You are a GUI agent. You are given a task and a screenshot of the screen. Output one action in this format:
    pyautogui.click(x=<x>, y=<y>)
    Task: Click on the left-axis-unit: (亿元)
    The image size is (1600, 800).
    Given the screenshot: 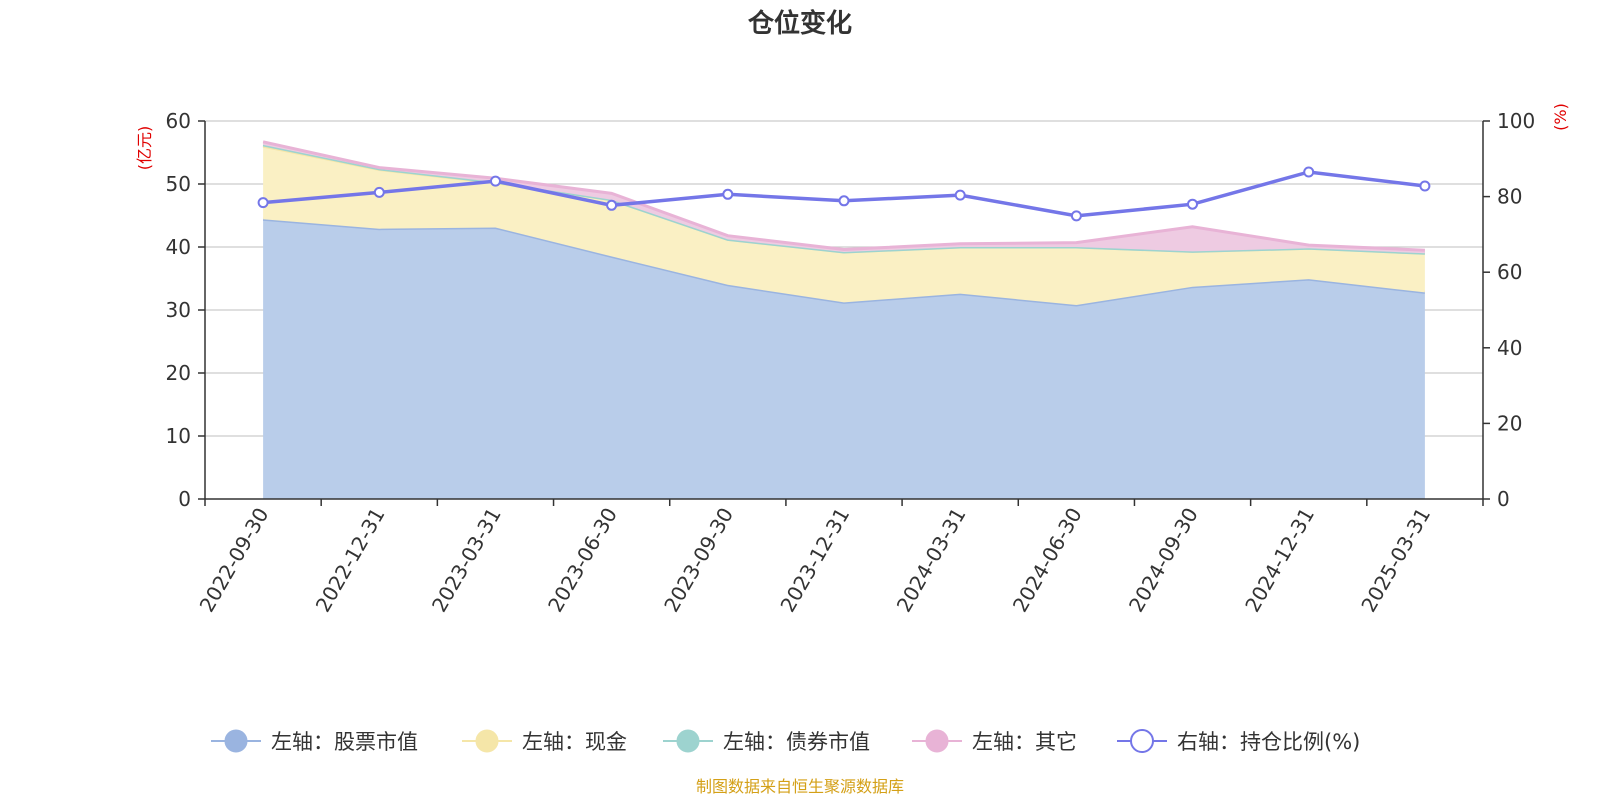 What is the action you would take?
    pyautogui.click(x=144, y=148)
    